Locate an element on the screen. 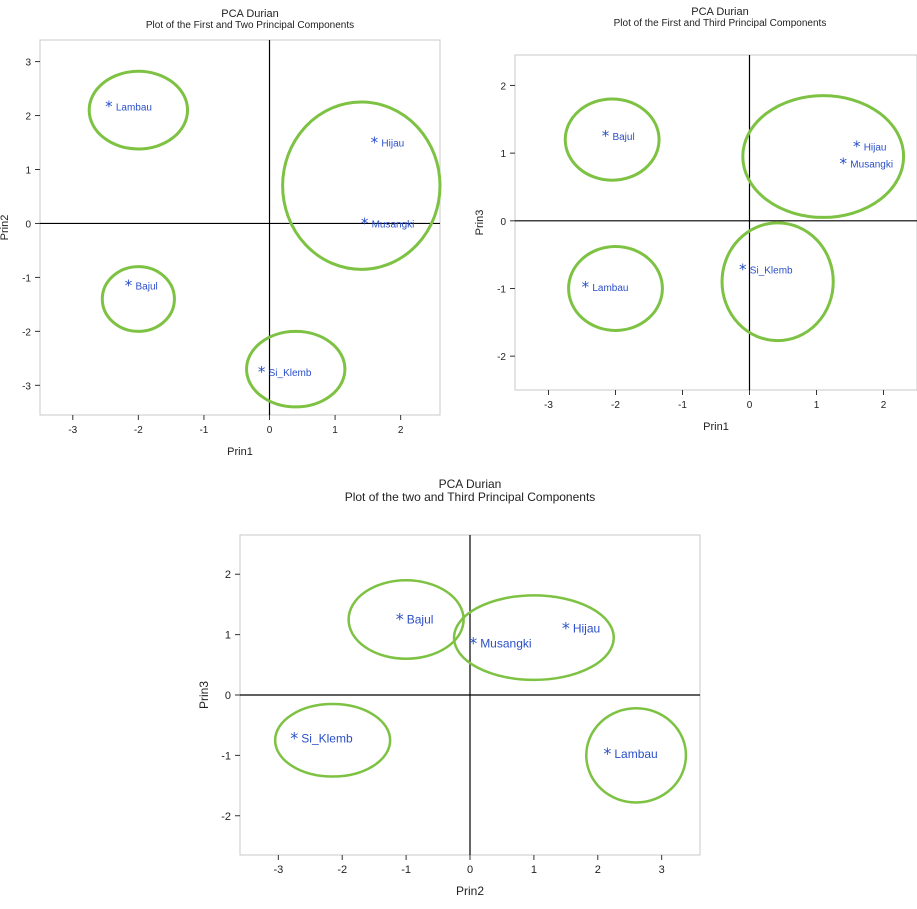 This screenshot has width=917, height=909. x-axis-label: Prin2 is located at coordinates (470, 891).